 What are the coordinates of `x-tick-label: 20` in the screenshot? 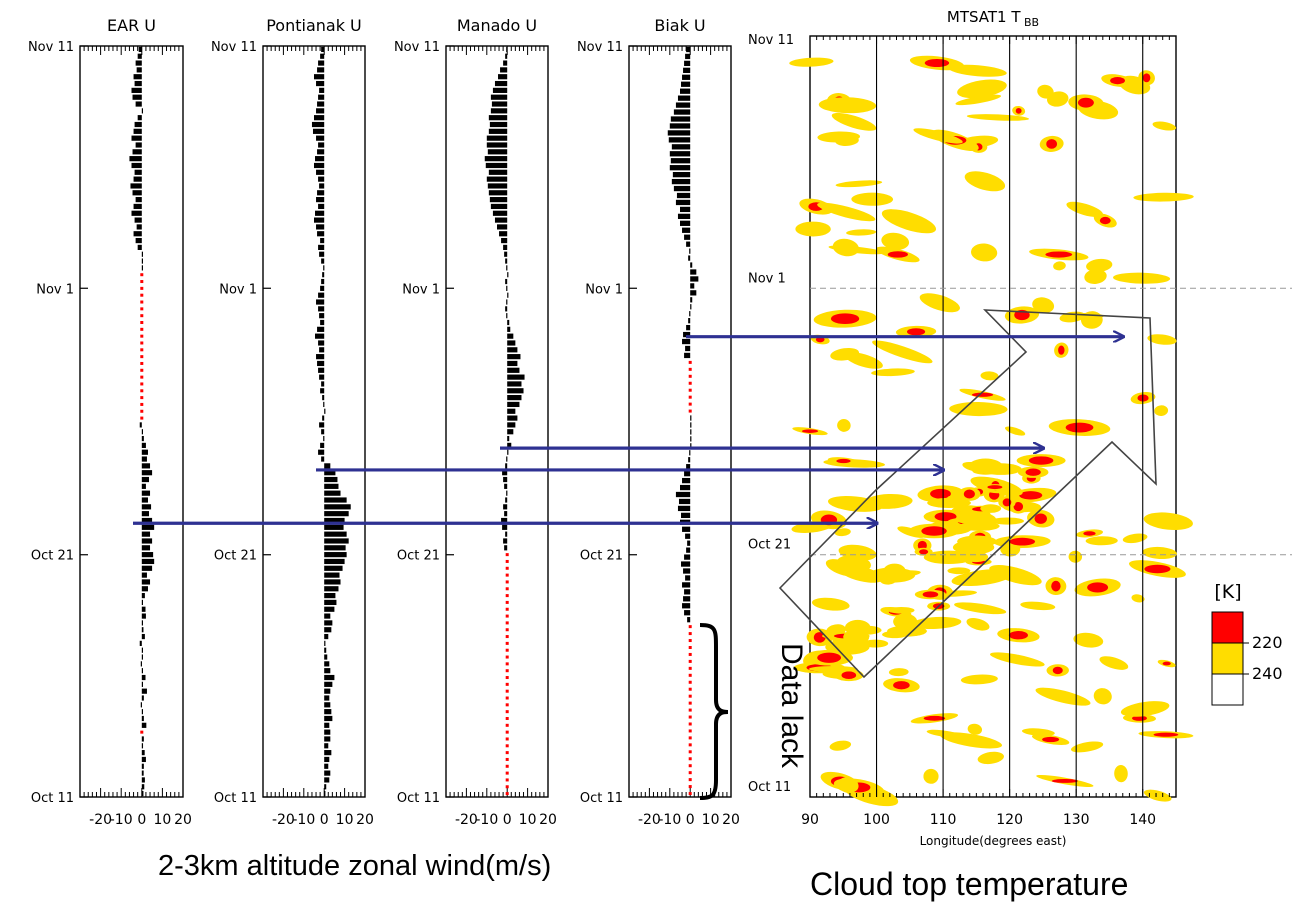 It's located at (731, 820).